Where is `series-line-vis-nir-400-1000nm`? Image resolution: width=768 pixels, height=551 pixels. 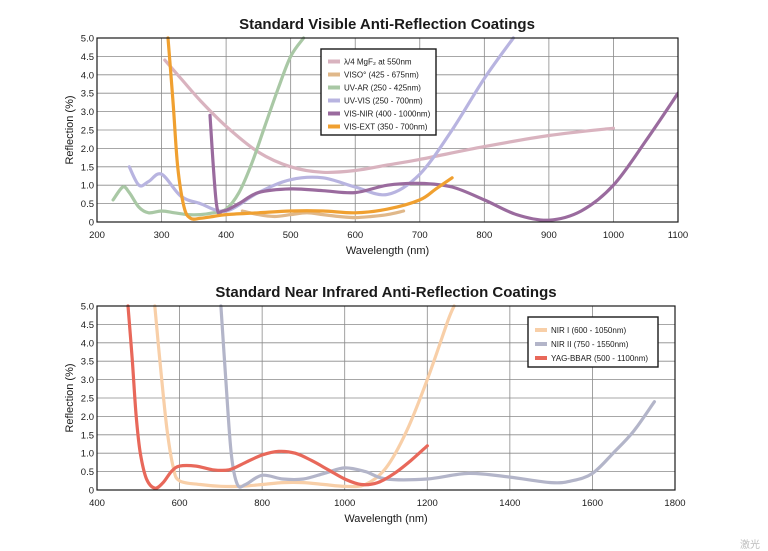
series-line-vis-nir-400-1000nm is located at coordinates (443, 156).